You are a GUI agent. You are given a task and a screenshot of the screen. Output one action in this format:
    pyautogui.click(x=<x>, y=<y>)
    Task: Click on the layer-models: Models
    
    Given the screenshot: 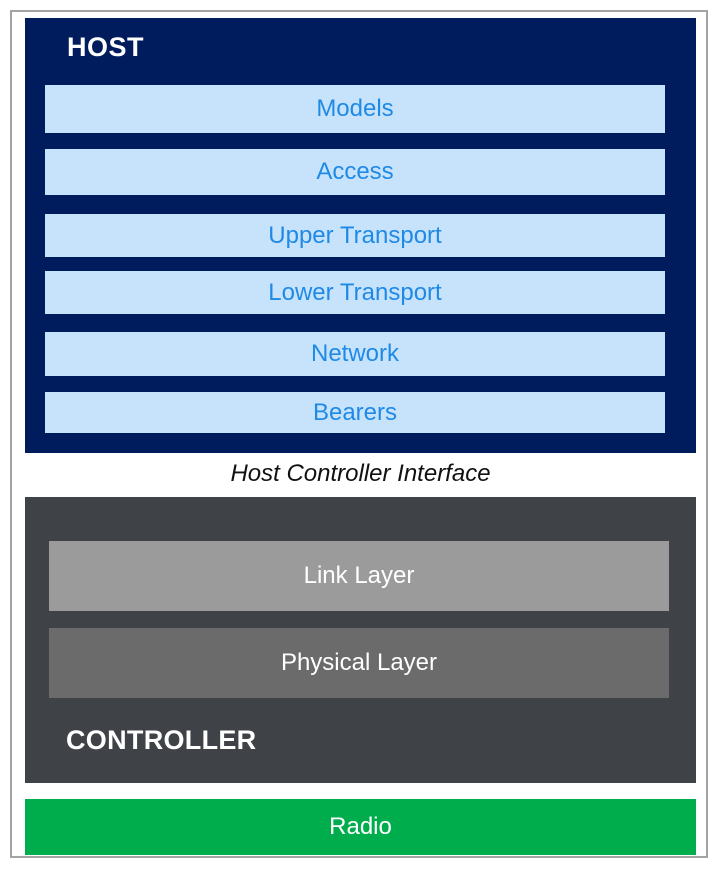 What is the action you would take?
    pyautogui.click(x=355, y=109)
    